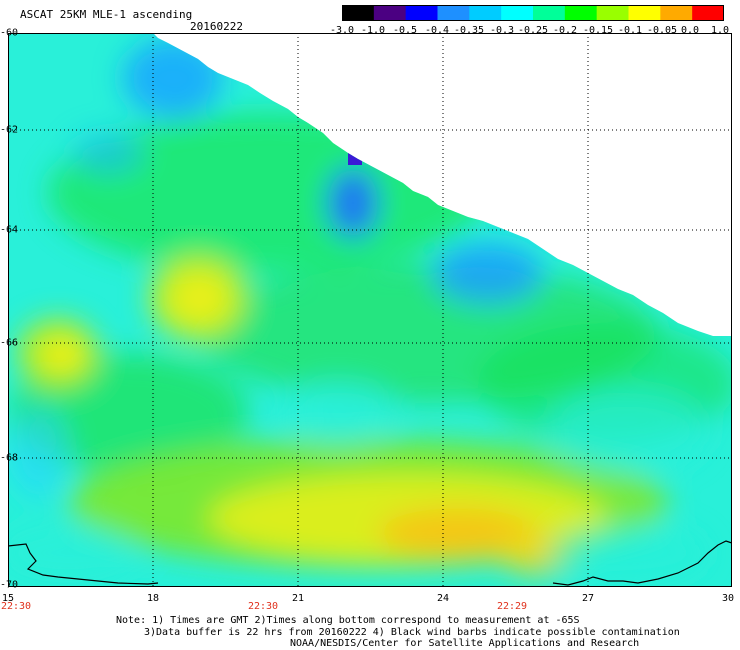 The width and height of the screenshot is (740, 650). I want to click on colorbar-tick: 0.0, so click(690, 30).